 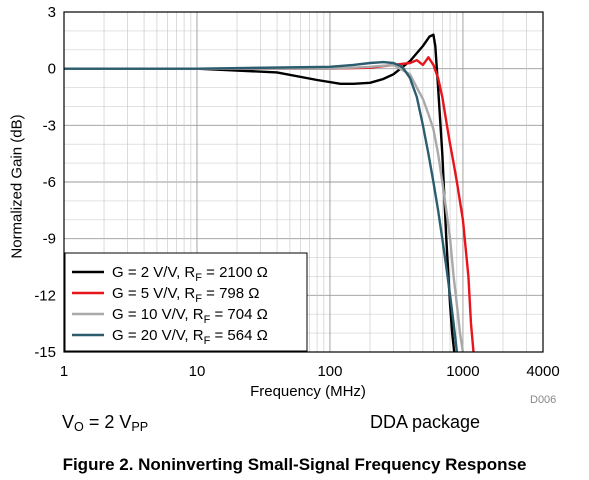 I want to click on output-voltage-note: VO = 2 VPP, so click(x=105, y=423).